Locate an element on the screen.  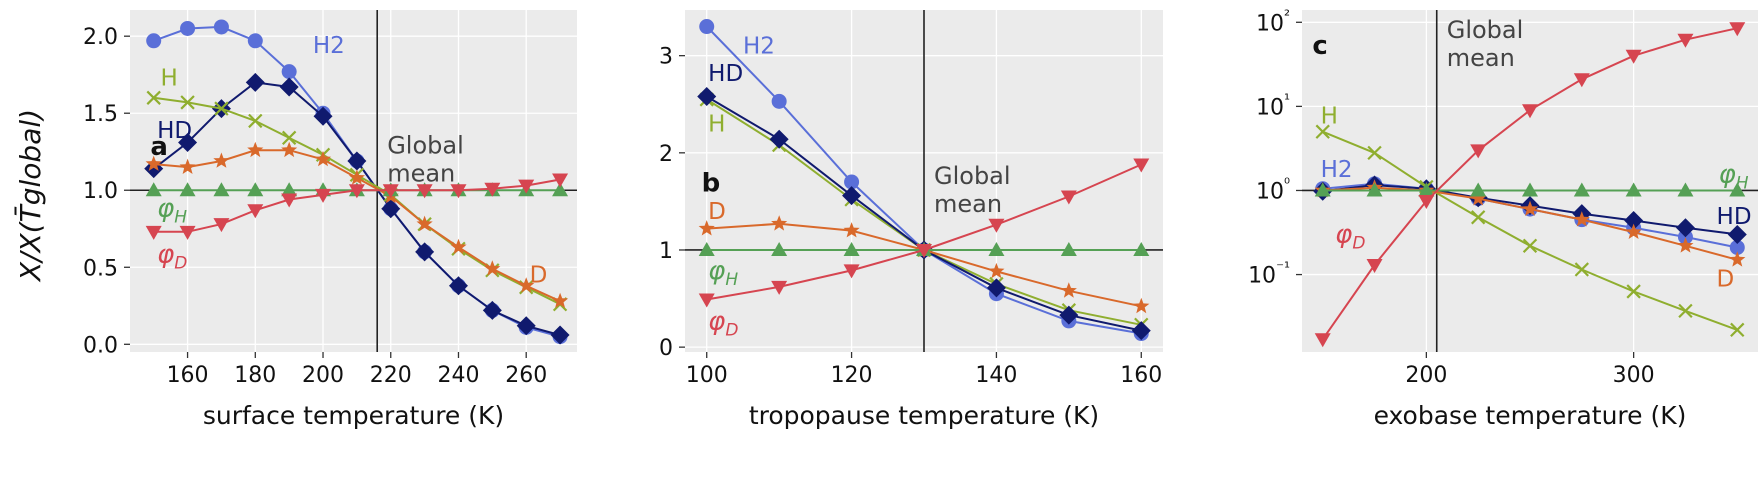
series-phi-h is located at coordinates (1530, 189).